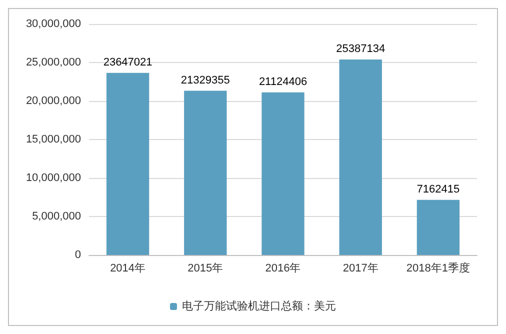  I want to click on x-tick-label: 2017年, so click(360, 268).